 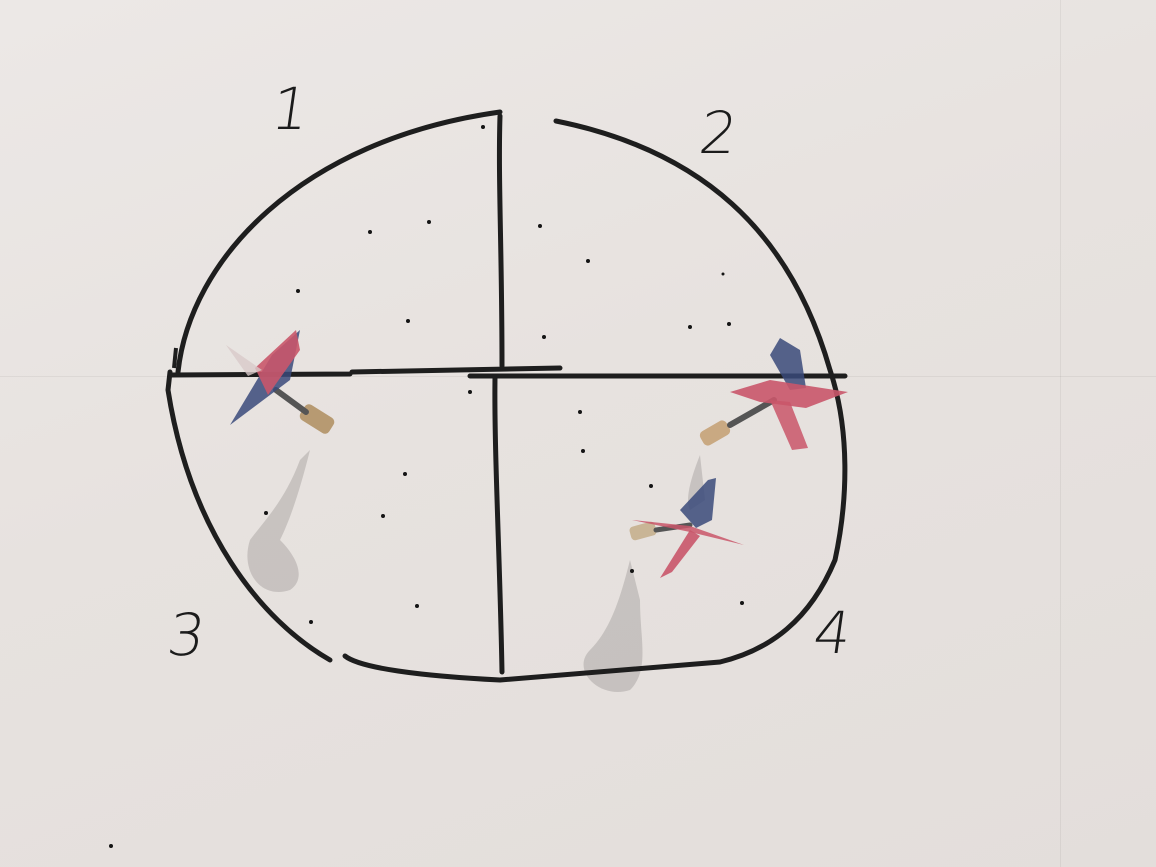 I want to click on vertical-divider, so click(x=498, y=394).